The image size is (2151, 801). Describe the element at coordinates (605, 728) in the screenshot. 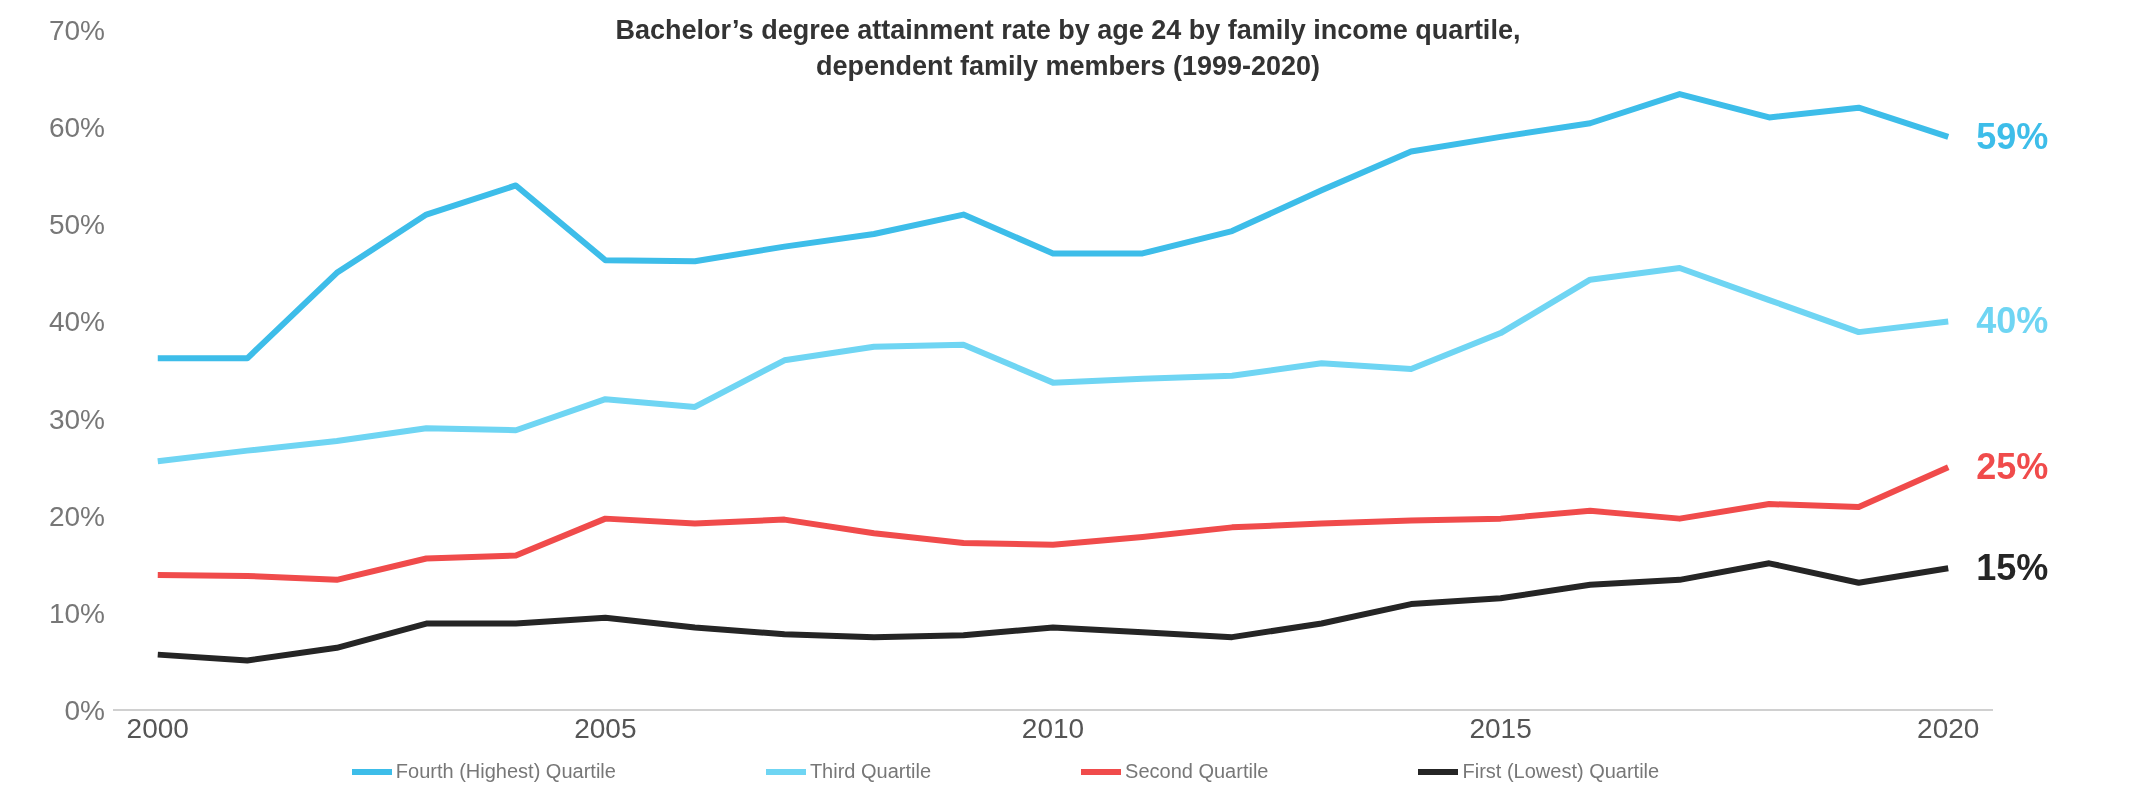

I see `x-tick-label: 2005` at that location.